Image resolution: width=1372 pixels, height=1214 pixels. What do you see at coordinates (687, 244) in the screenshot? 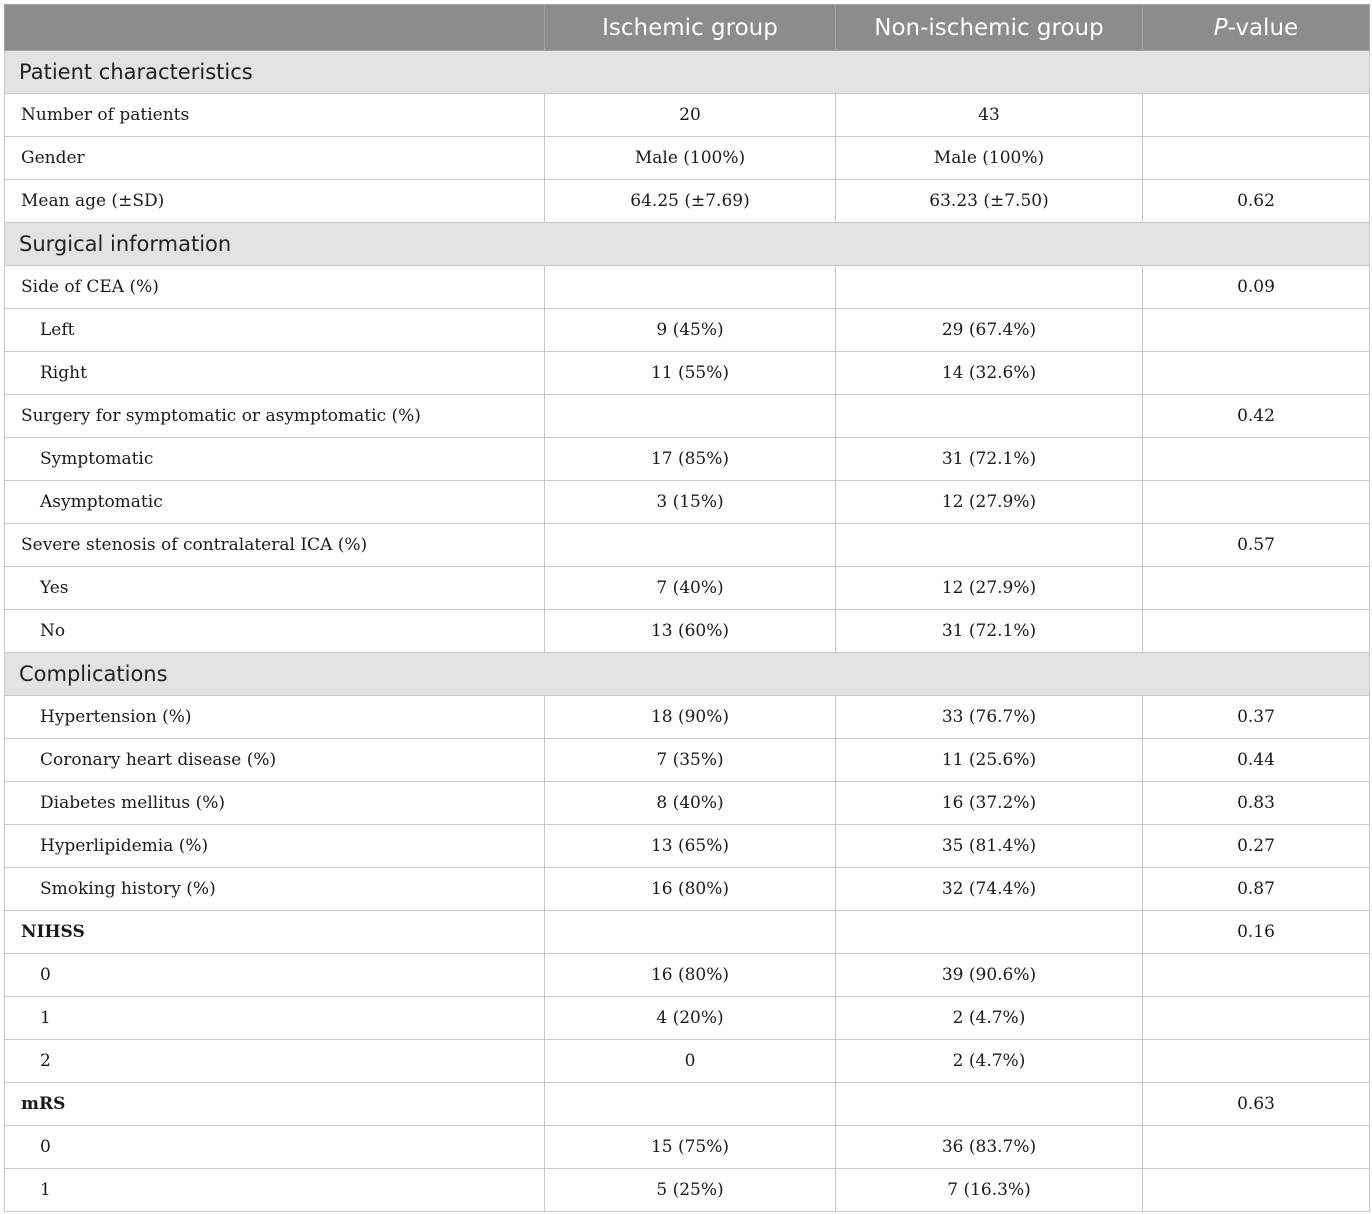
I see `section-row: Surgical information` at bounding box center [687, 244].